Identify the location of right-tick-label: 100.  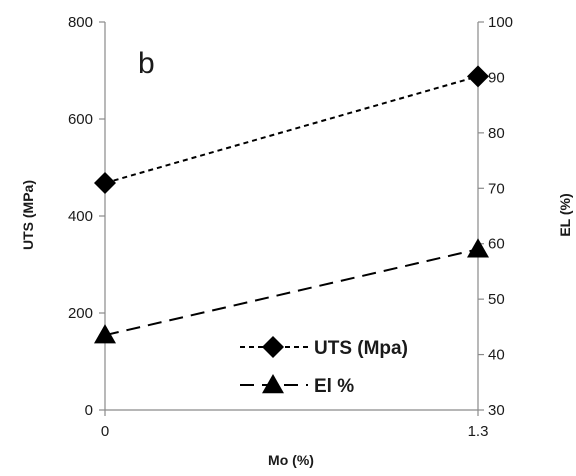
(500, 22).